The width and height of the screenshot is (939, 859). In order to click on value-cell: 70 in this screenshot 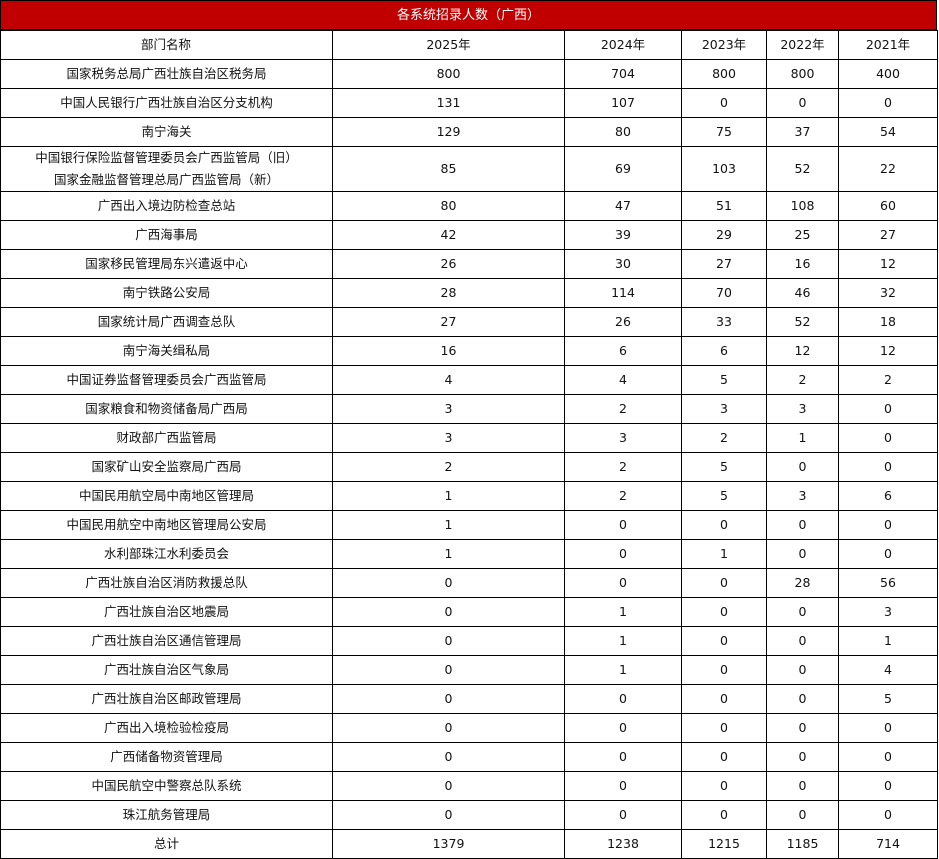, I will do `click(724, 293)`.